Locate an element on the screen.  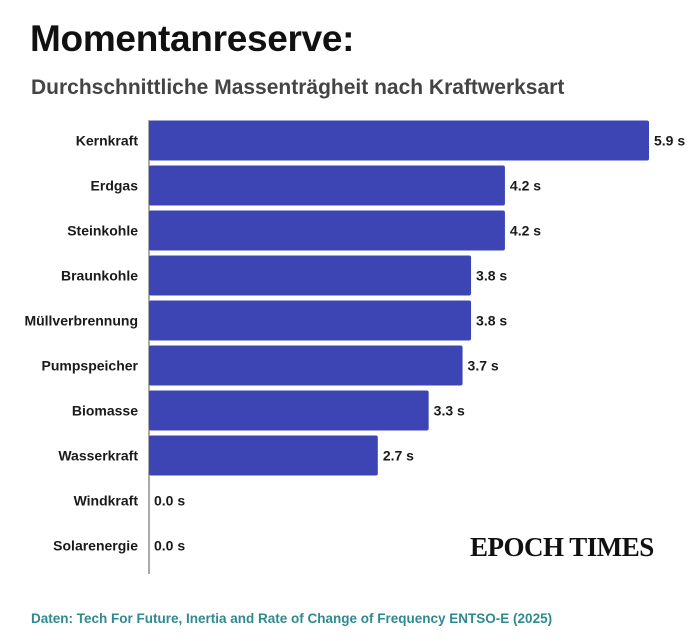
chart-title: Momentanreserve: is located at coordinates (192, 38).